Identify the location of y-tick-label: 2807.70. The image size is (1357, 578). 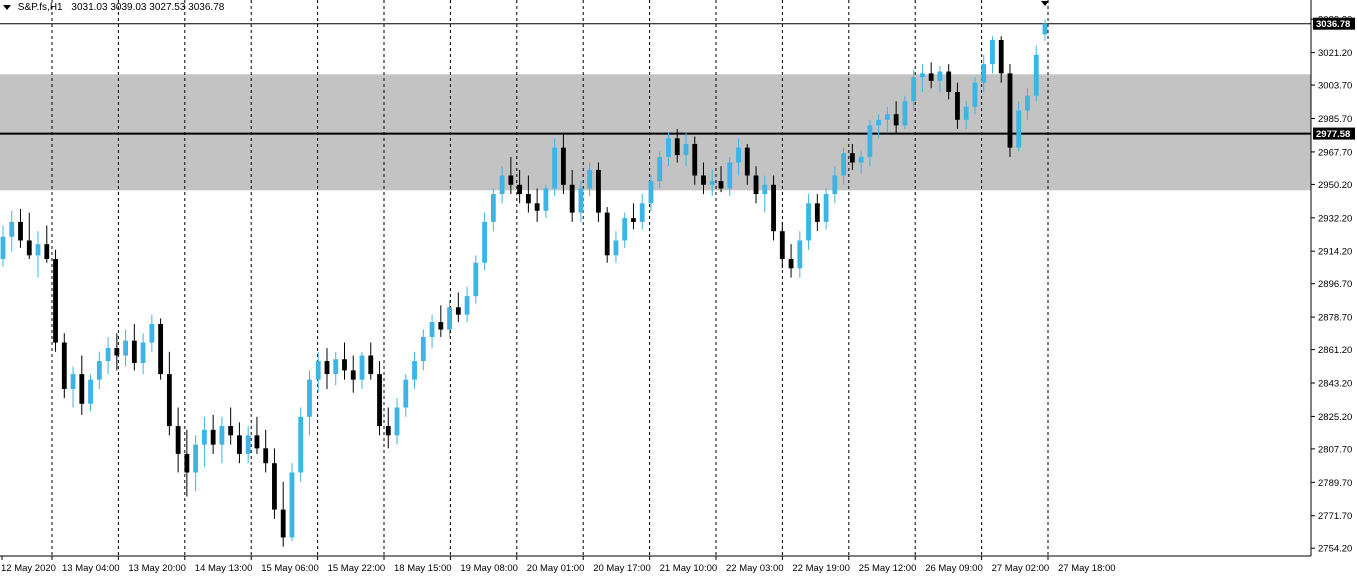
(1335, 449).